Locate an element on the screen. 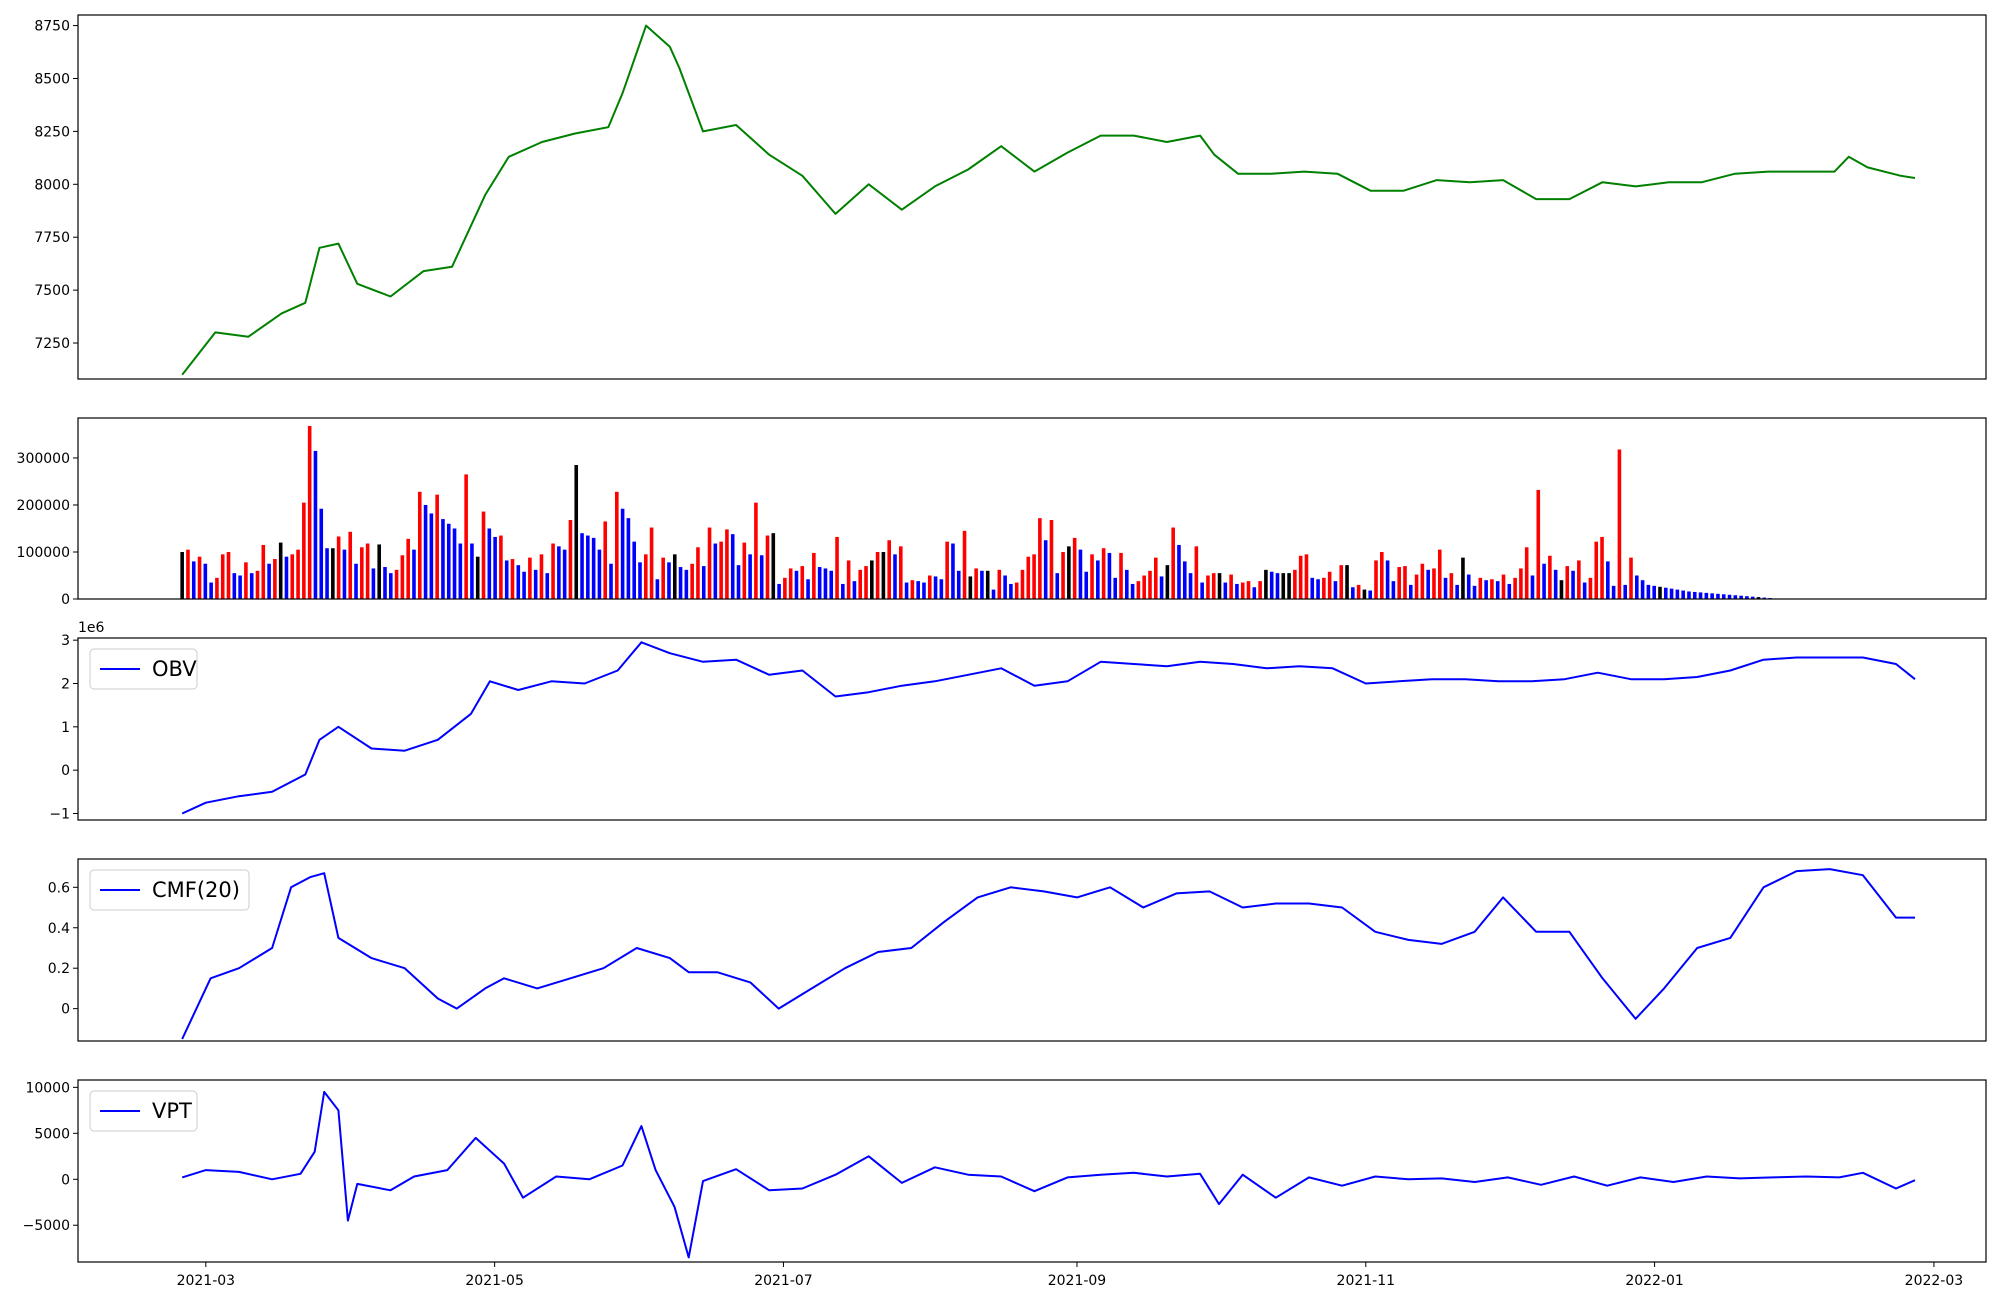 This screenshot has height=1300, width=2000. legend: OBV is located at coordinates (143, 669).